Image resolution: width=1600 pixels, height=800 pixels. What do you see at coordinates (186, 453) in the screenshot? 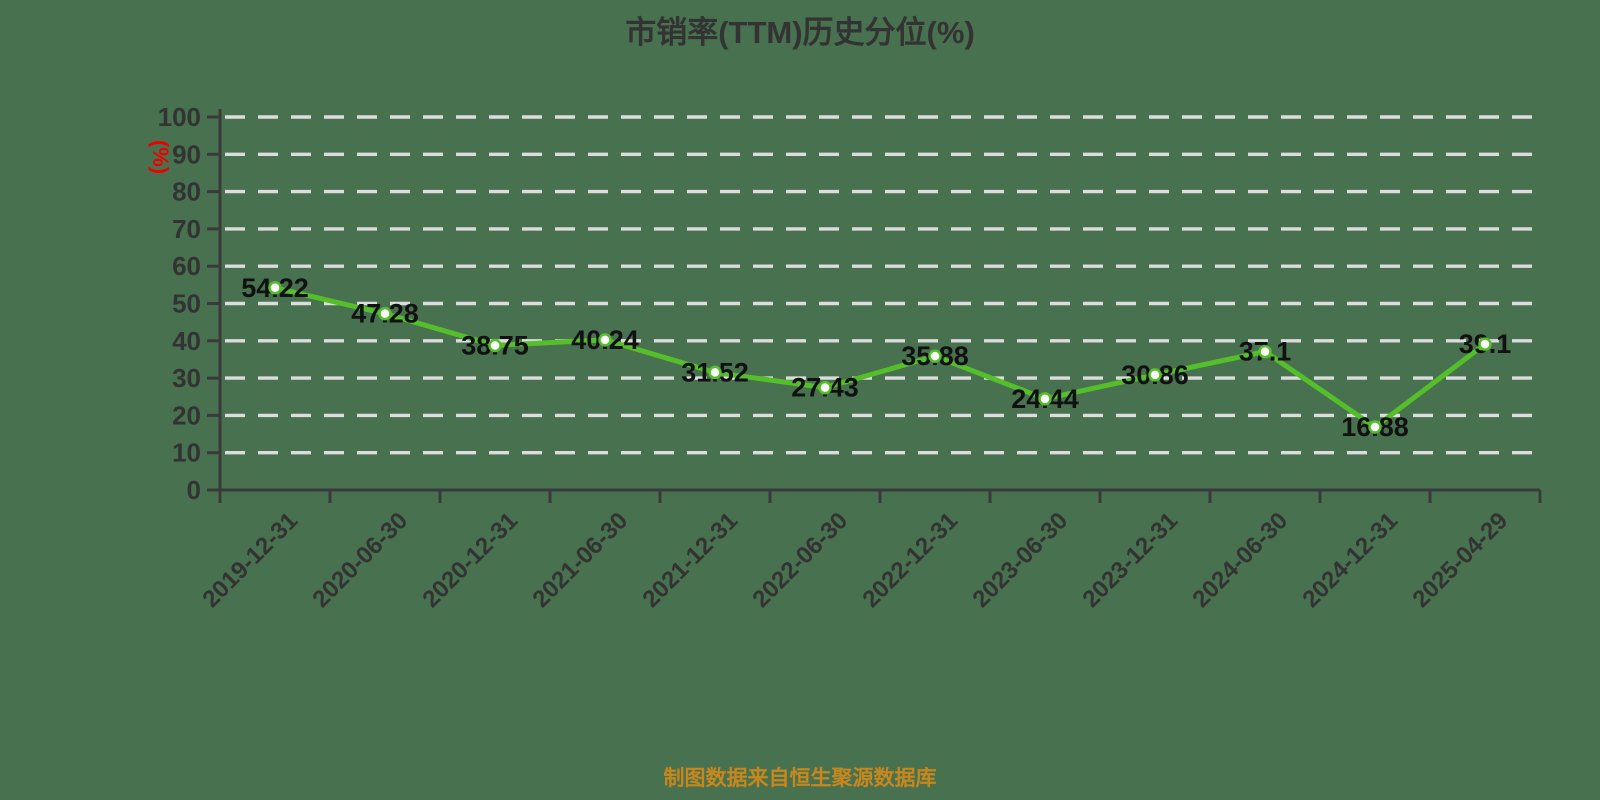
I see `y-tick-label: 10` at bounding box center [186, 453].